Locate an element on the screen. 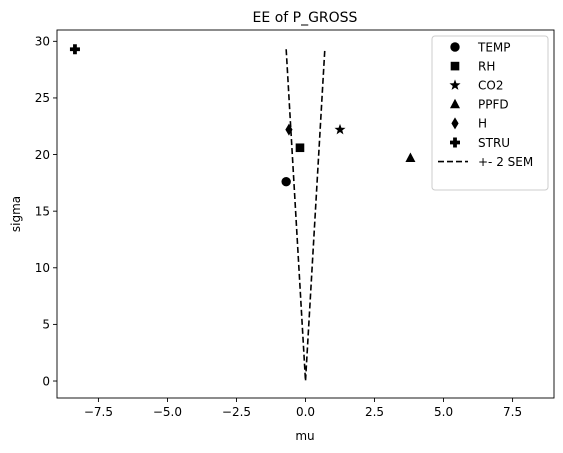 The width and height of the screenshot is (563, 453). legend: TEMP RH CO2 PPFD H STRU +- 2 SEM is located at coordinates (490, 113).